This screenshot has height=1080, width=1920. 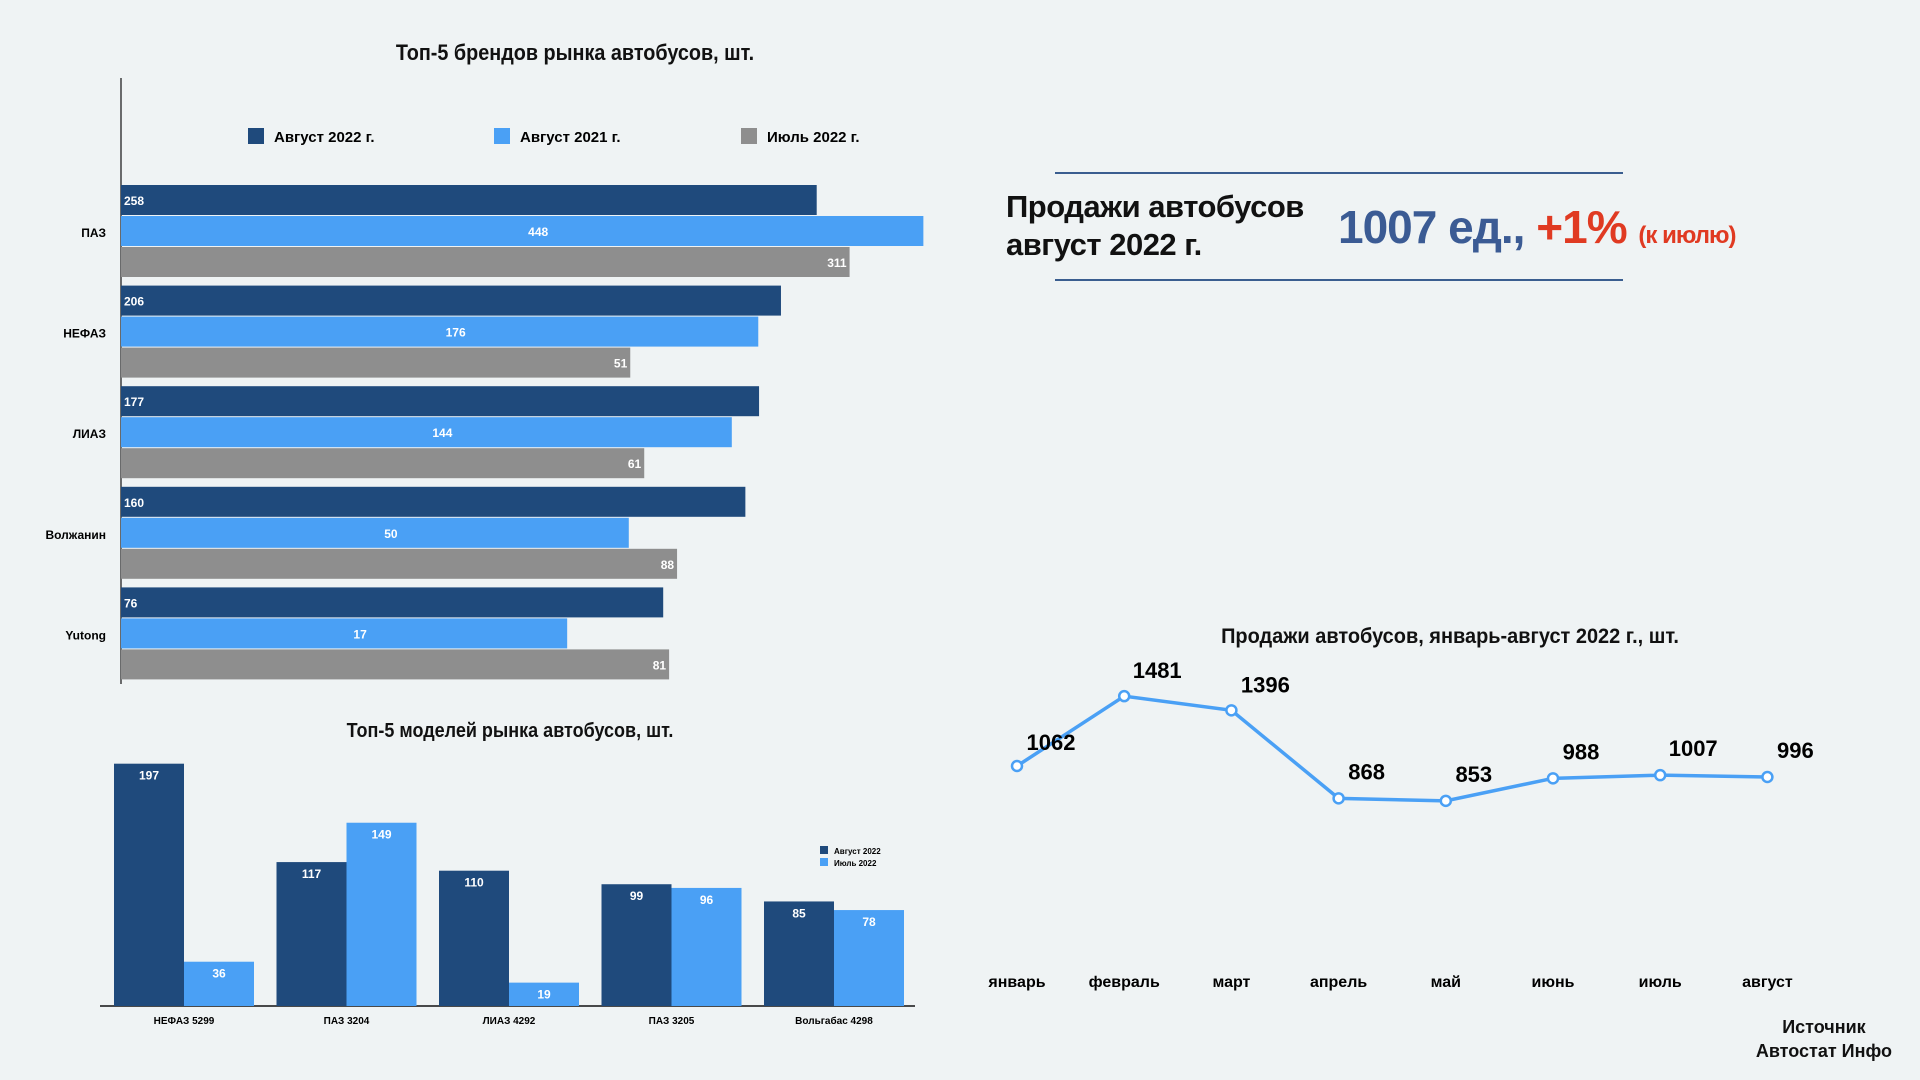 I want to click on brands-bar-value: 311, so click(x=837, y=263).